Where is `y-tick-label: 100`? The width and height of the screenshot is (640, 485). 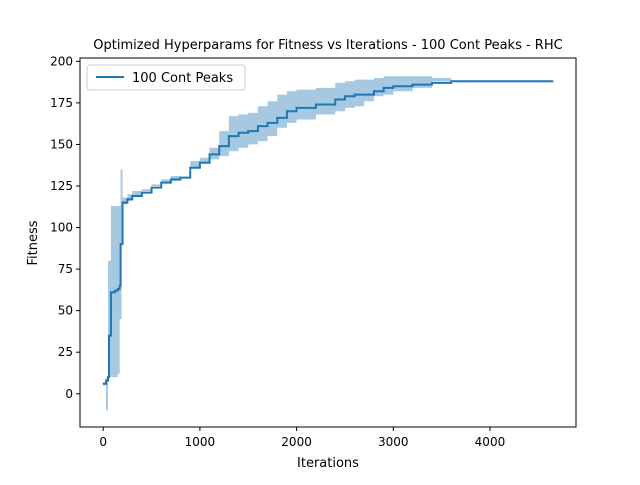 y-tick-label: 100 is located at coordinates (61, 228).